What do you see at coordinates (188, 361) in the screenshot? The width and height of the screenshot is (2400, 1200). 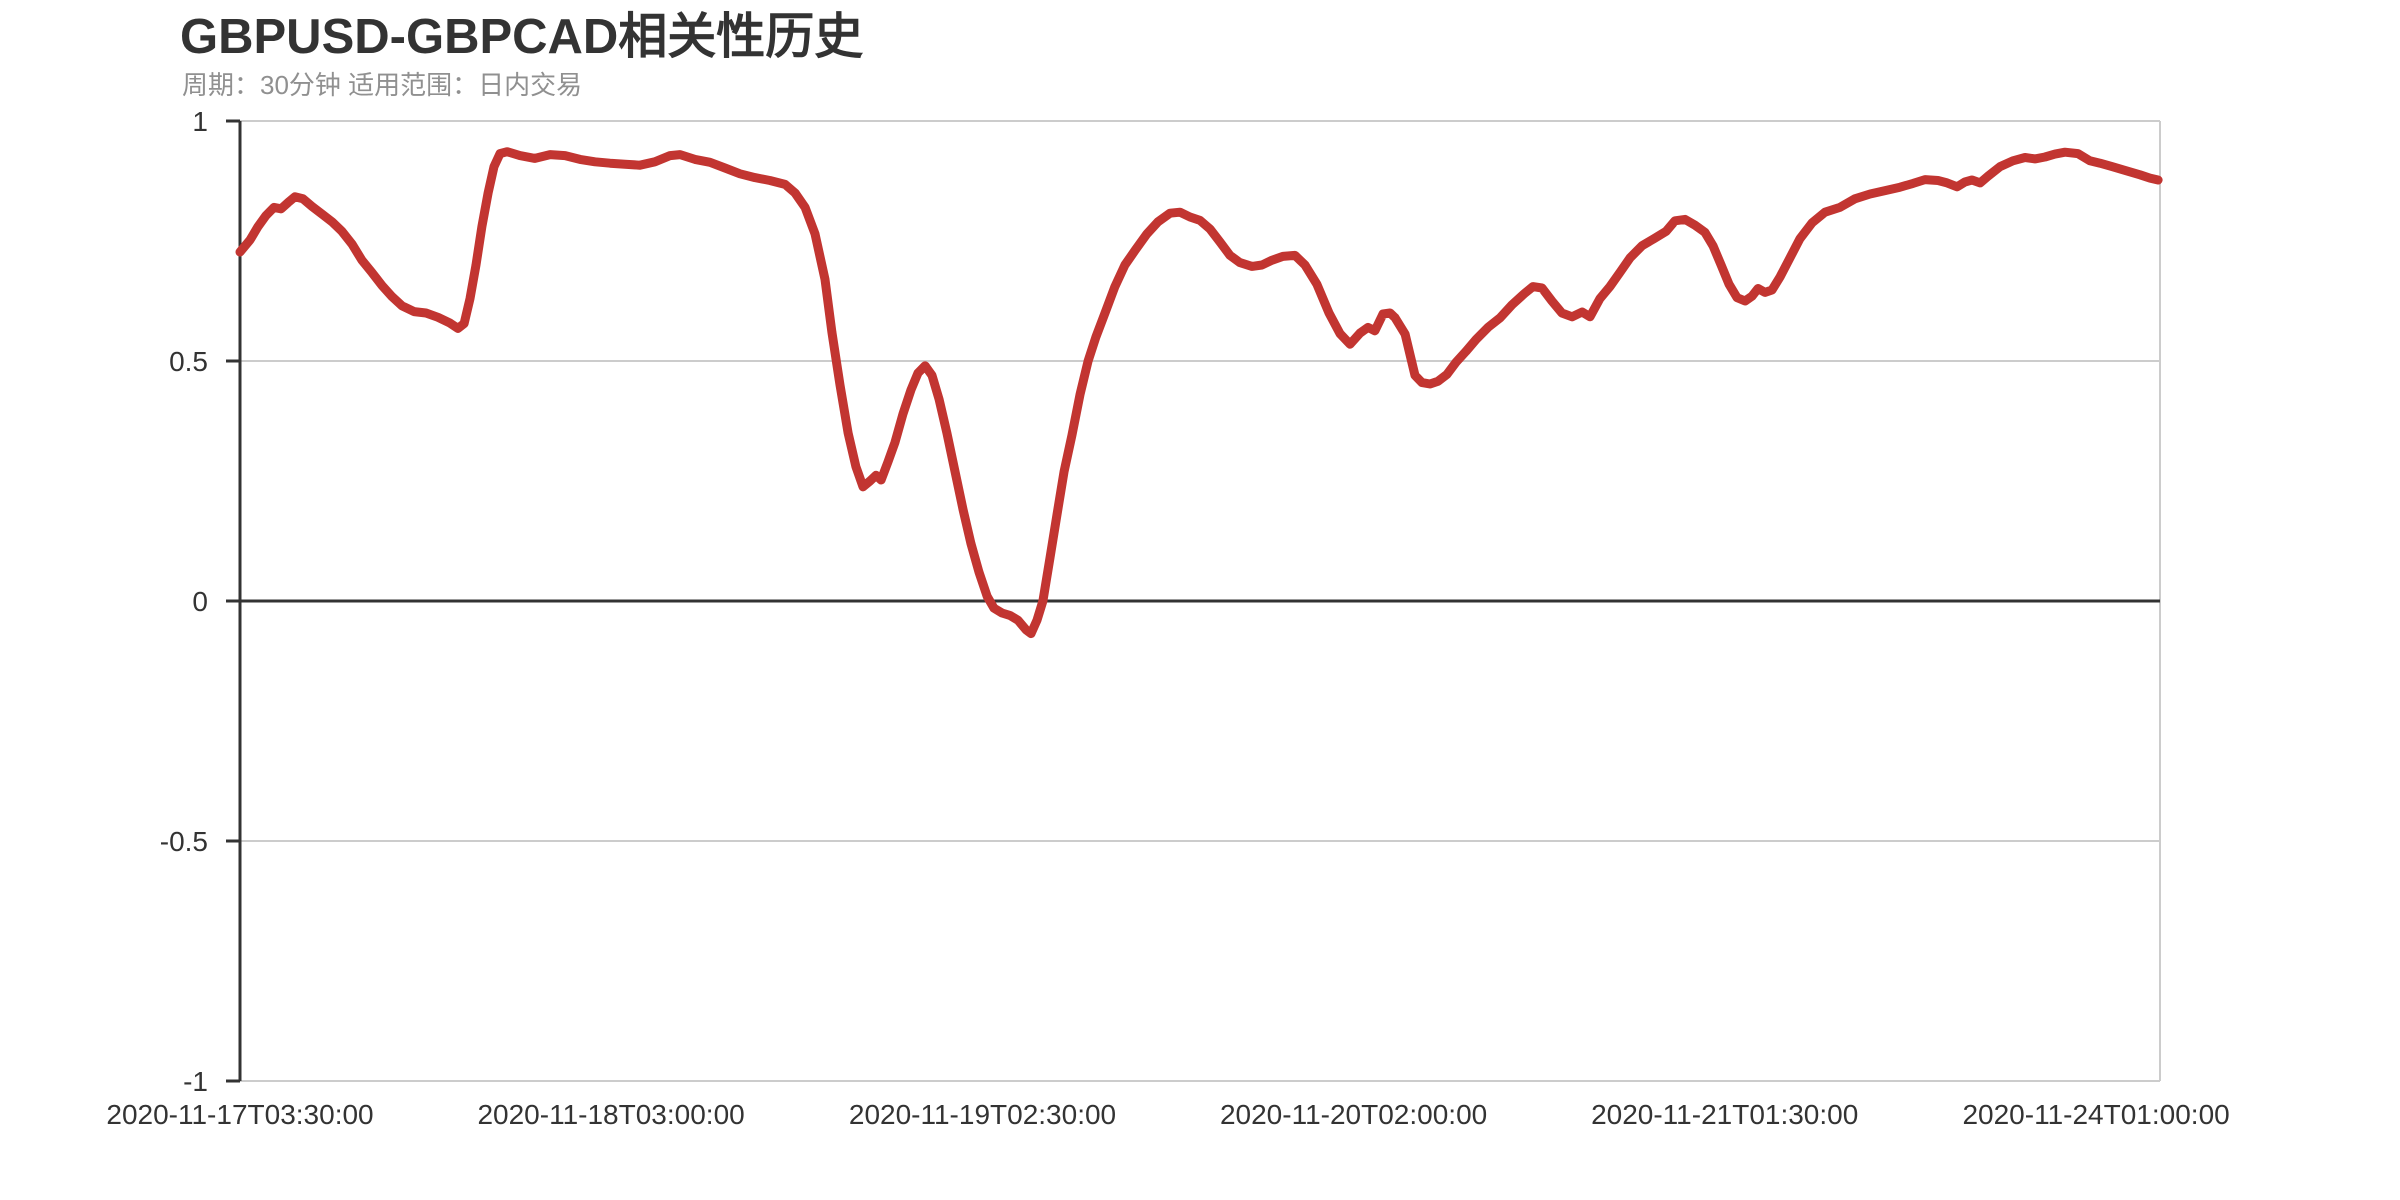 I see `y-axis-tick-label: 0.5` at bounding box center [188, 361].